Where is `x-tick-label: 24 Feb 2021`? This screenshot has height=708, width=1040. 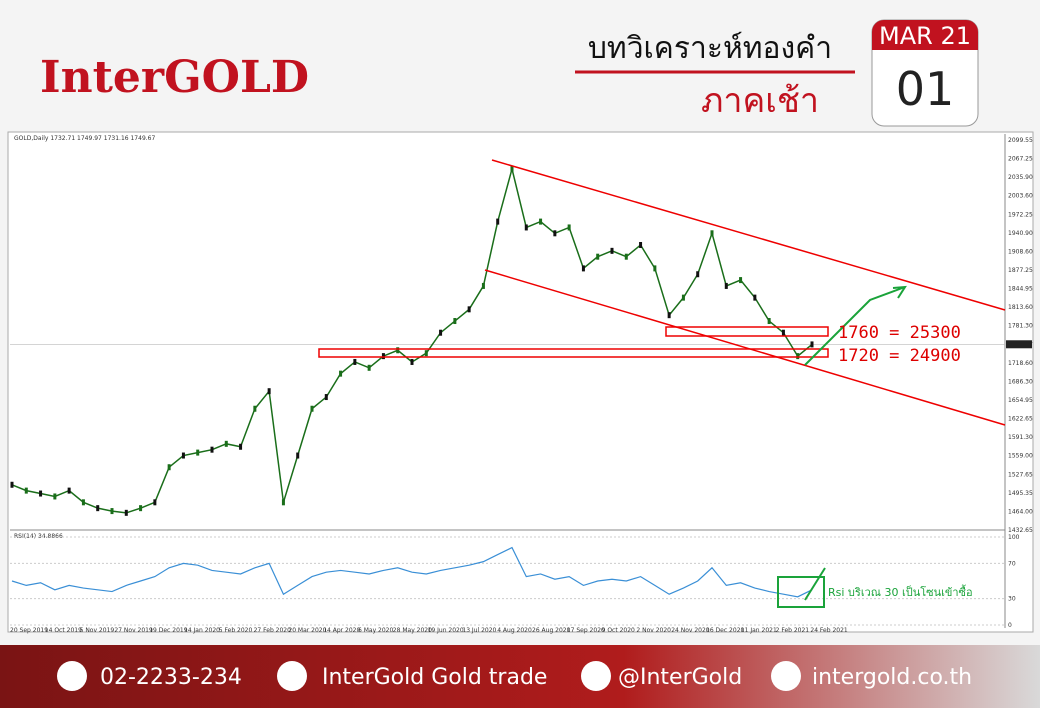
x-tick-label: 24 Feb 2021 is located at coordinates (829, 630).